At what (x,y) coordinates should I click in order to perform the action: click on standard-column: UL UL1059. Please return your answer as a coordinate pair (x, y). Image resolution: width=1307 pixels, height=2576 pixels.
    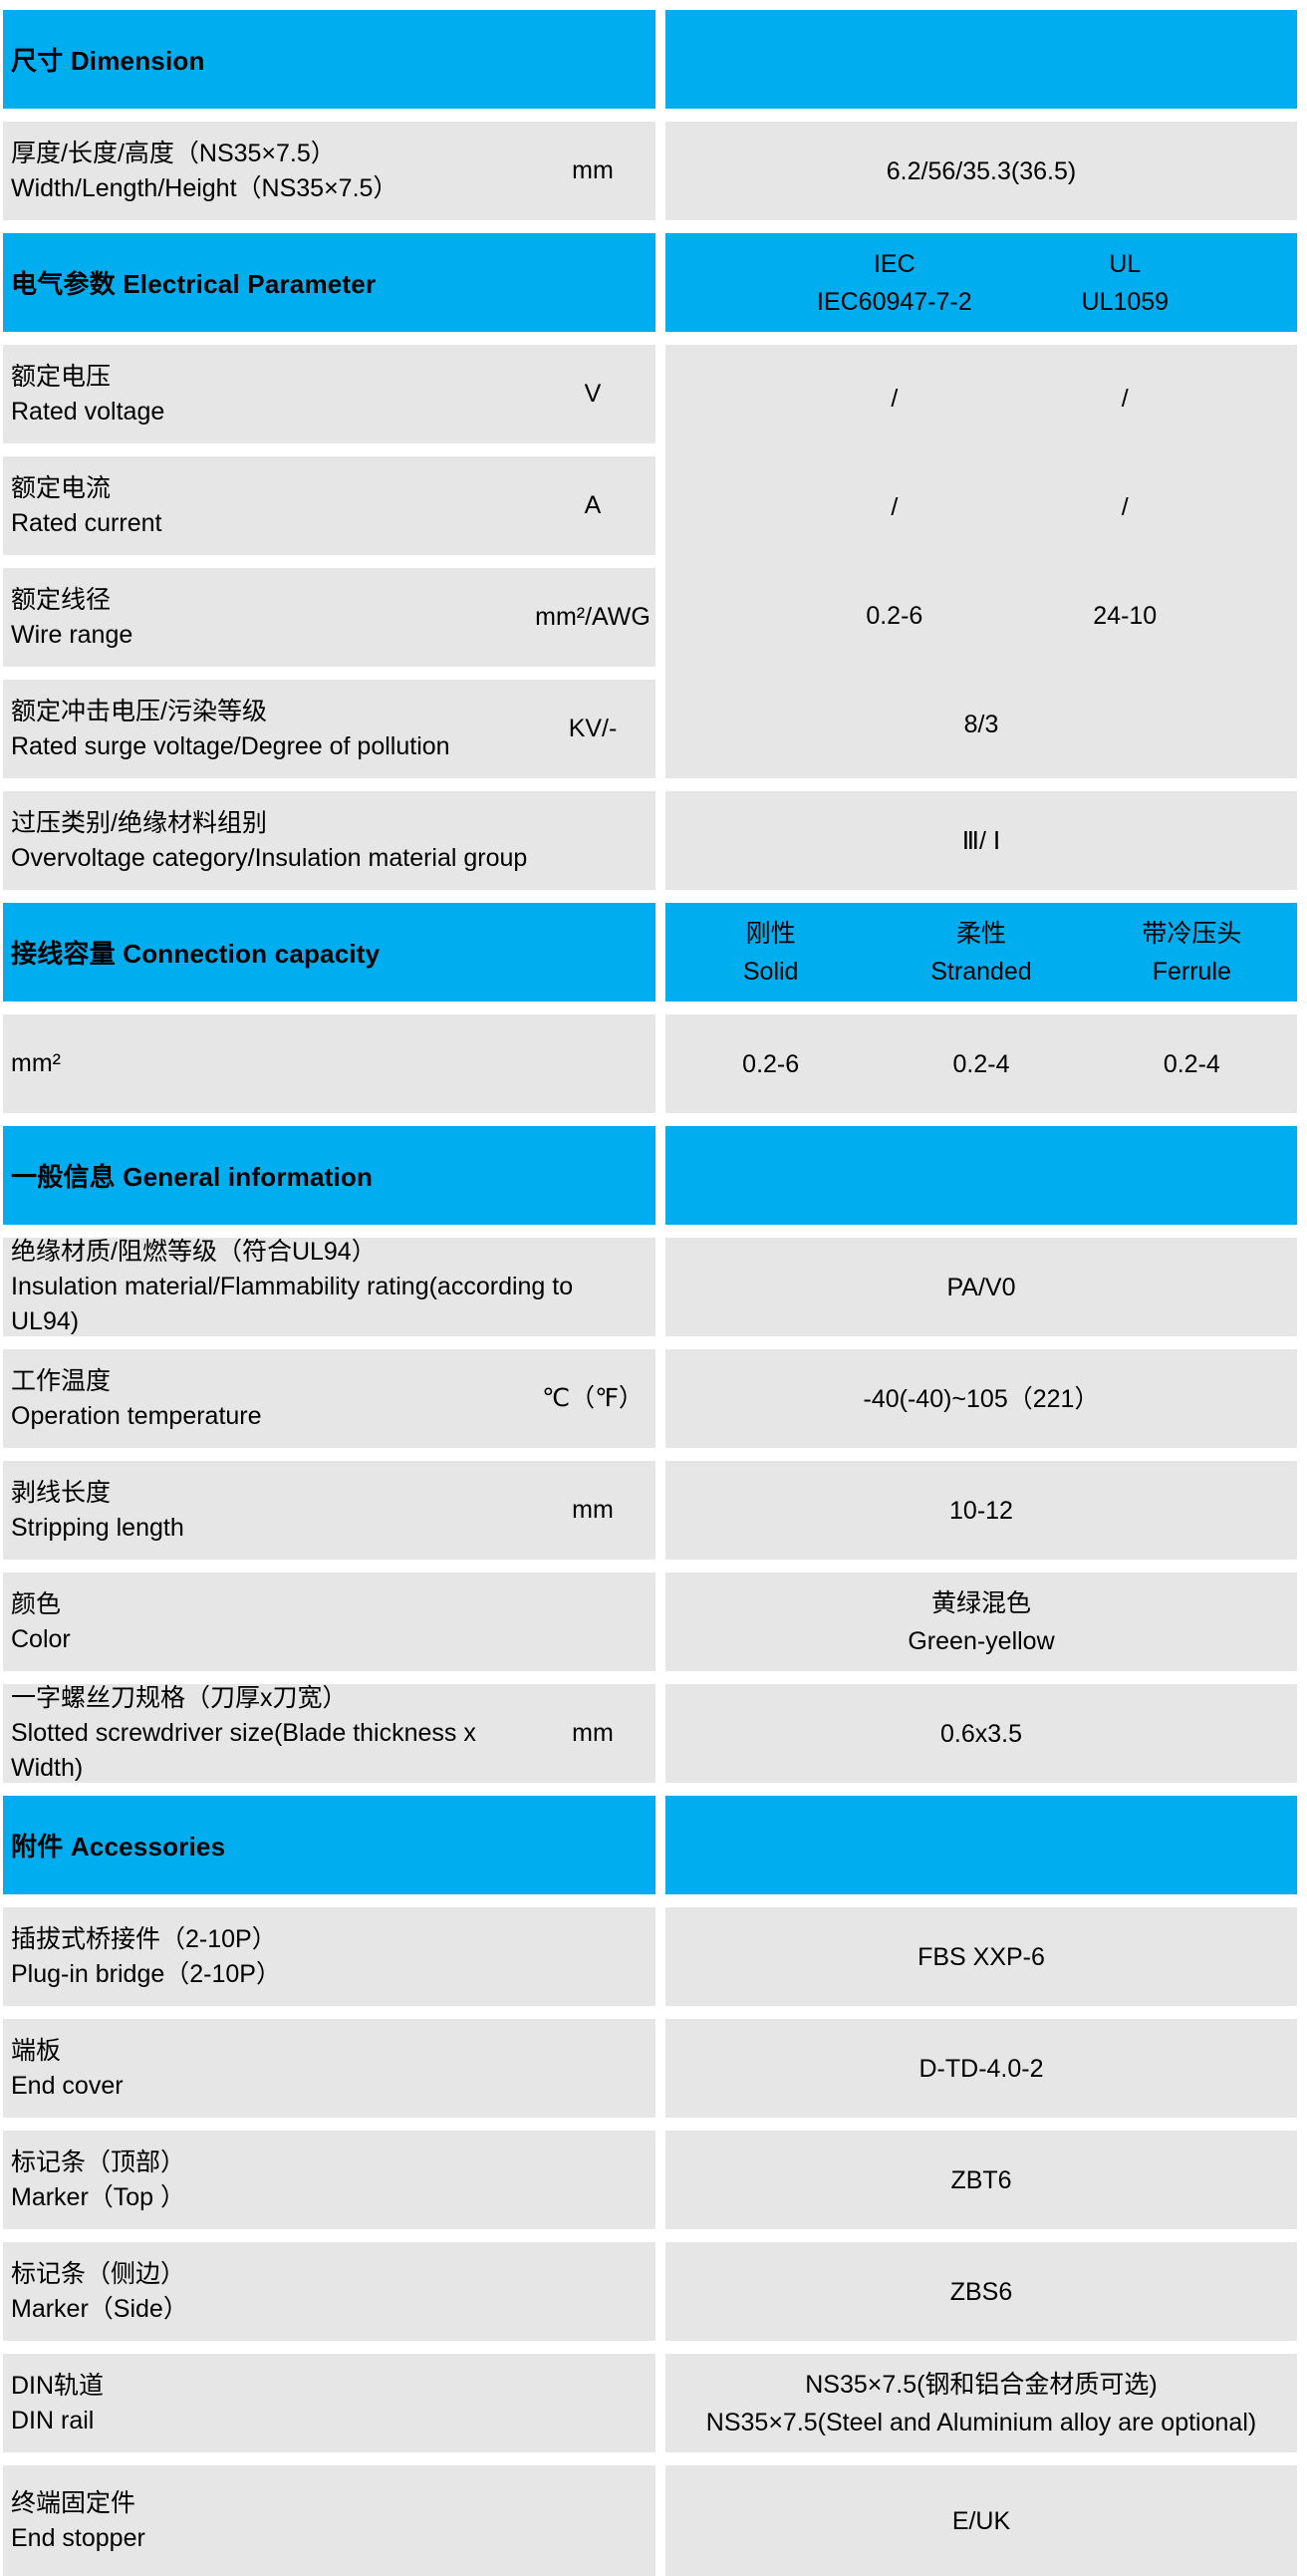
    Looking at the image, I should click on (1125, 283).